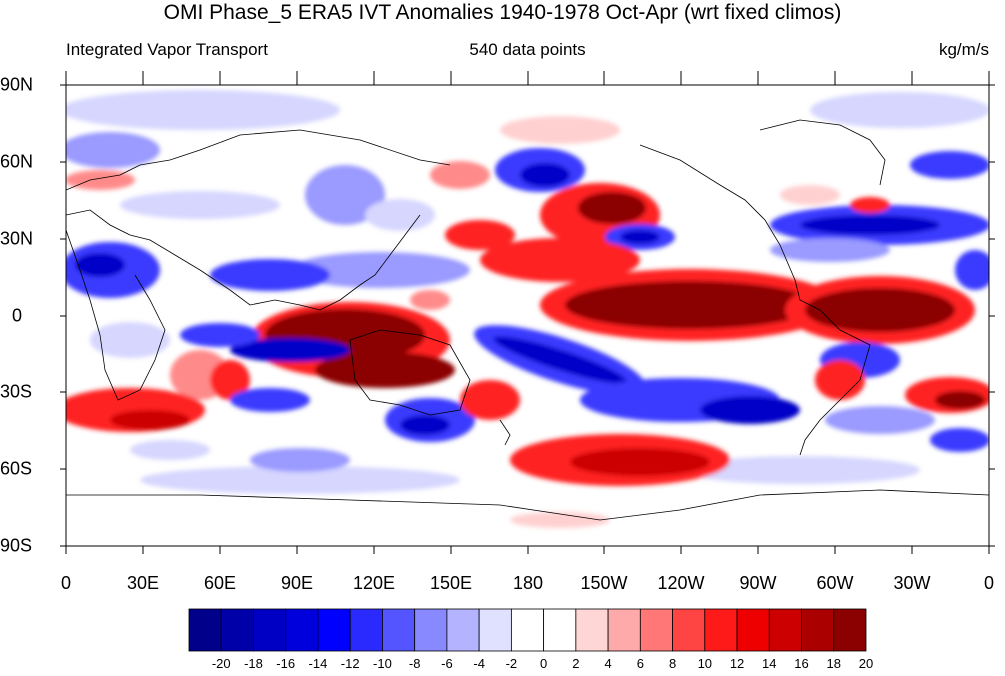 The width and height of the screenshot is (1005, 676). Describe the element at coordinates (705, 663) in the screenshot. I see `colorbar-tick-label: 10` at that location.